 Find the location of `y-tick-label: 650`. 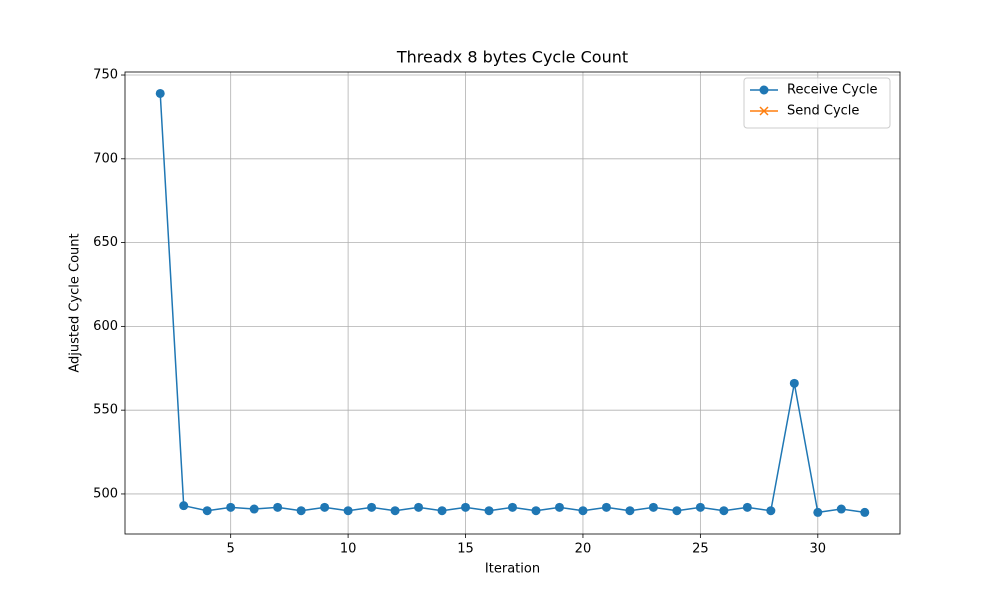

y-tick-label: 650 is located at coordinates (105, 242).